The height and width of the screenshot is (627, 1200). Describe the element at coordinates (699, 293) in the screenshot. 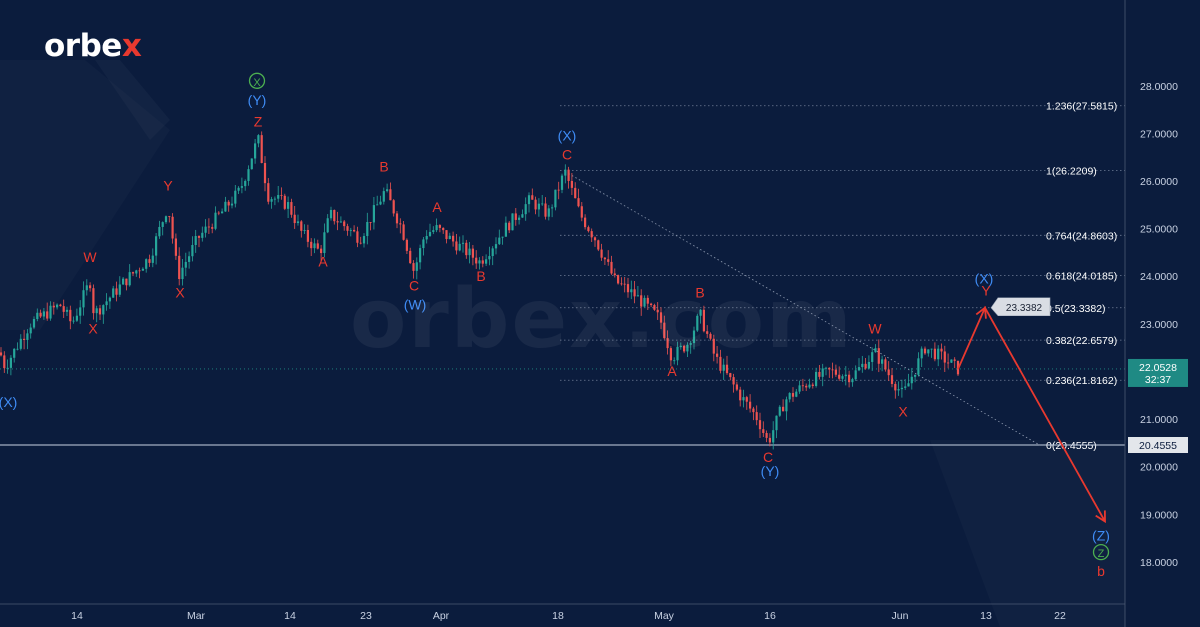

I see `wave-label-16: B` at that location.